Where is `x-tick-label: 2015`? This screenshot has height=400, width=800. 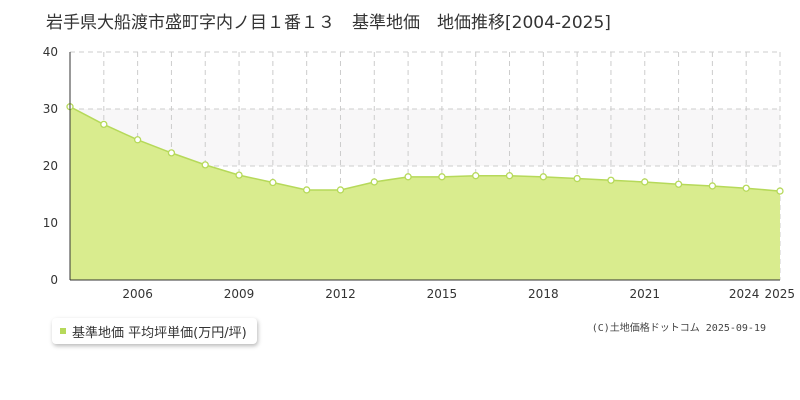
x-tick-label: 2015 is located at coordinates (442, 294).